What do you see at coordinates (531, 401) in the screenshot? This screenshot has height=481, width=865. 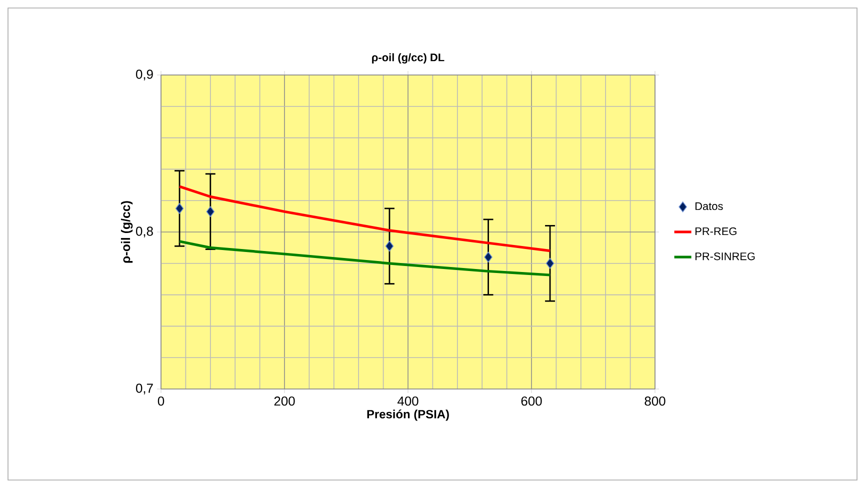 I see `x-tick-label: 600` at bounding box center [531, 401].